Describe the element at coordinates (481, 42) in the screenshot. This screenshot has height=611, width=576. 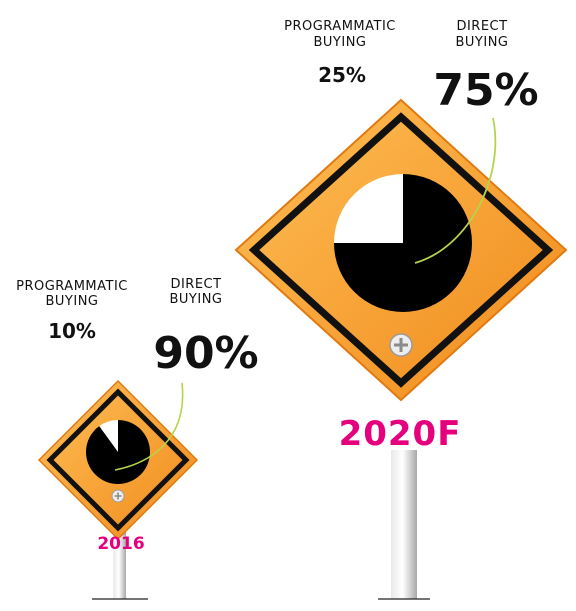
I see `direct-label-2020f-line2: BUYING` at that location.